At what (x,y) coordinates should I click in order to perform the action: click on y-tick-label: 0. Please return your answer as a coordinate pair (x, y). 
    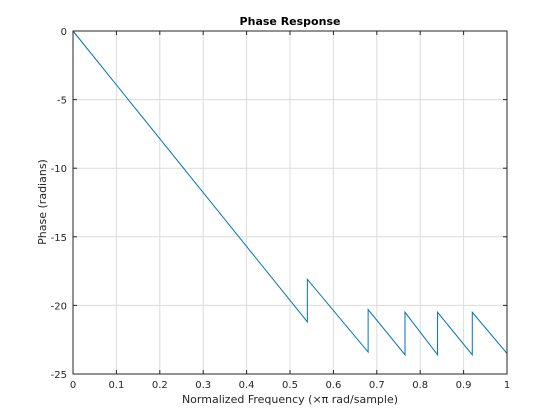
    Looking at the image, I should click on (64, 32).